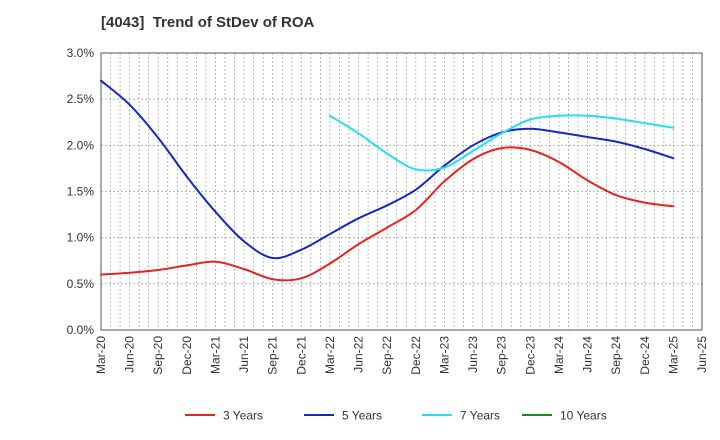 This screenshot has width=720, height=440. What do you see at coordinates (359, 354) in the screenshot?
I see `x-tick-label: Jun-22` at bounding box center [359, 354].